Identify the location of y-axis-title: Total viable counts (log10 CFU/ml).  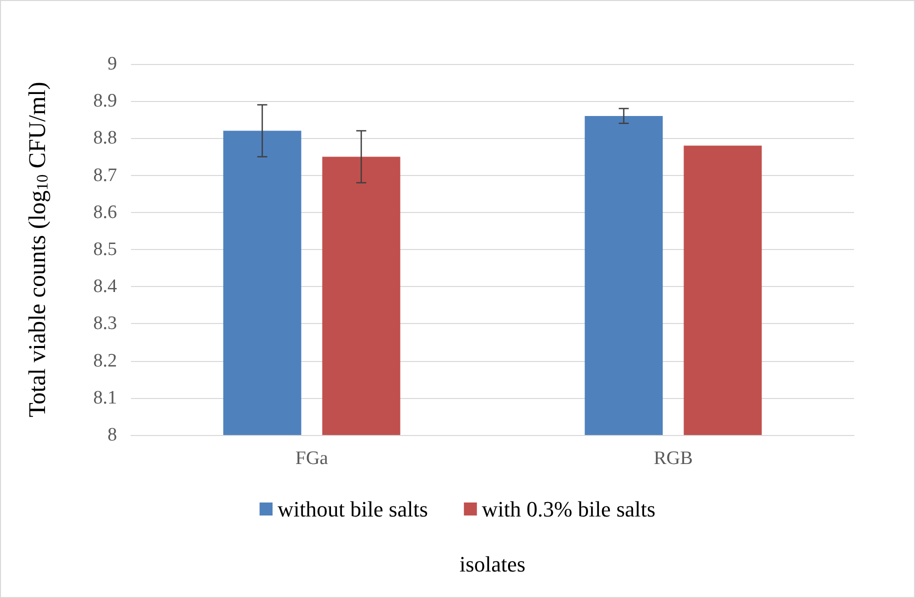
(38, 250).